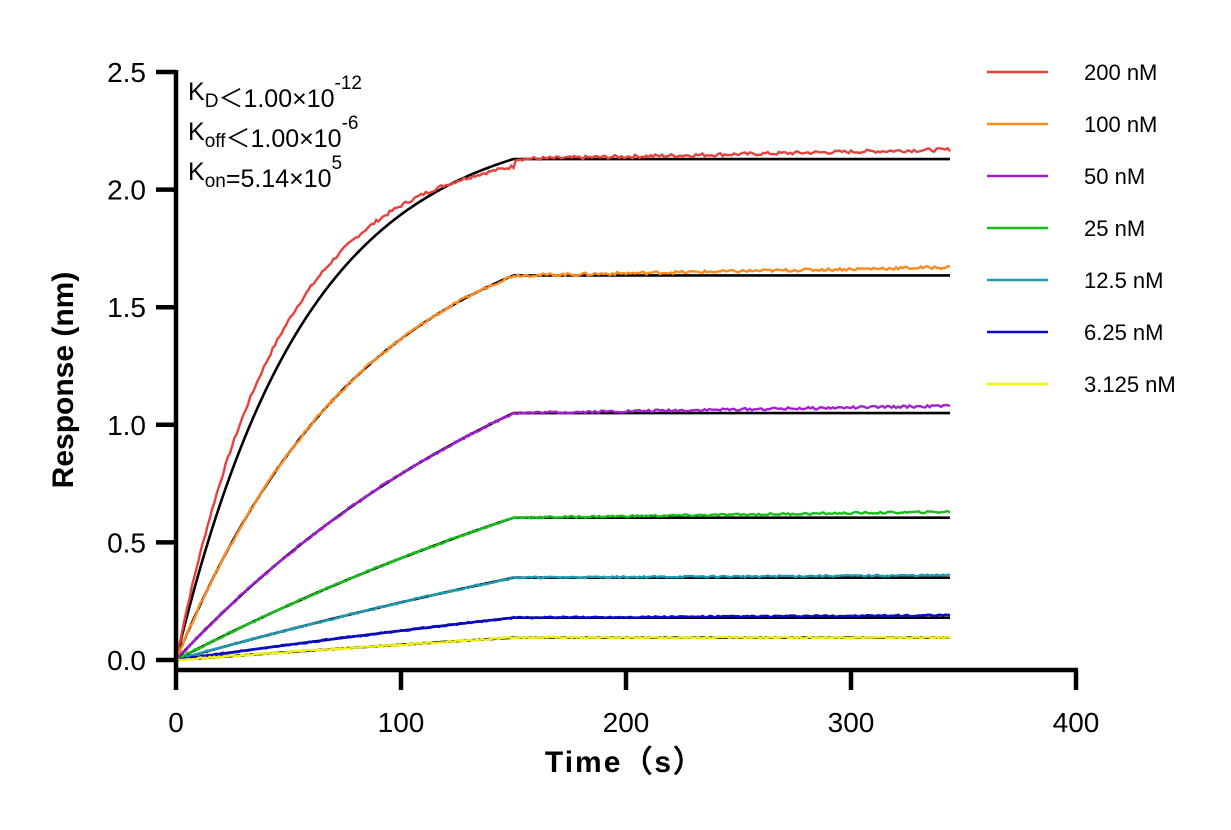  I want to click on x-tick-label-2: 200, so click(626, 722).